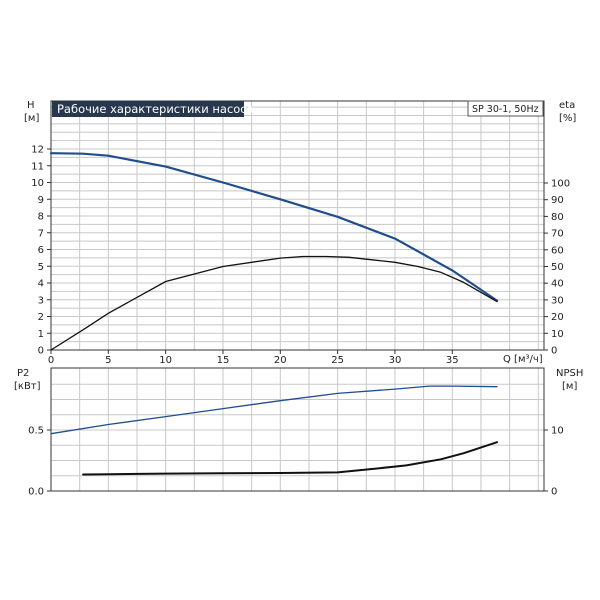  I want to click on y-left-tick-label: 10, so click(37, 183).